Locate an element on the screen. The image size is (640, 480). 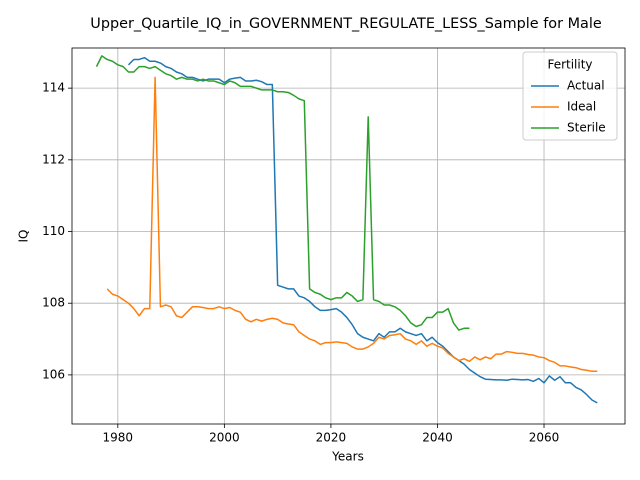
y-tick-label: 108 is located at coordinates (53, 303).